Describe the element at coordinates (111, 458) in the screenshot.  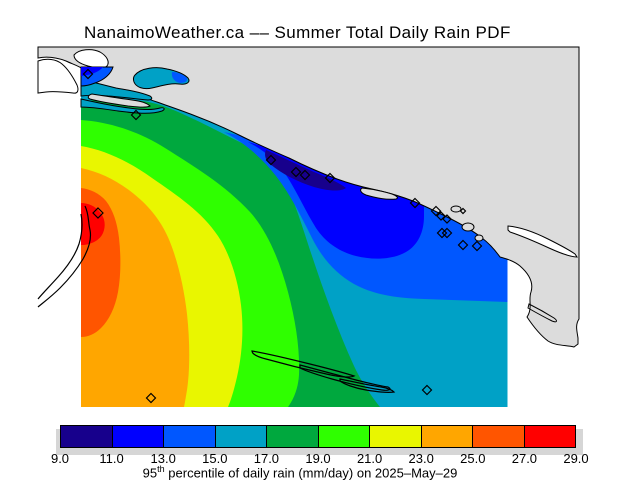
I see `colorbar-tick: 11.0` at that location.